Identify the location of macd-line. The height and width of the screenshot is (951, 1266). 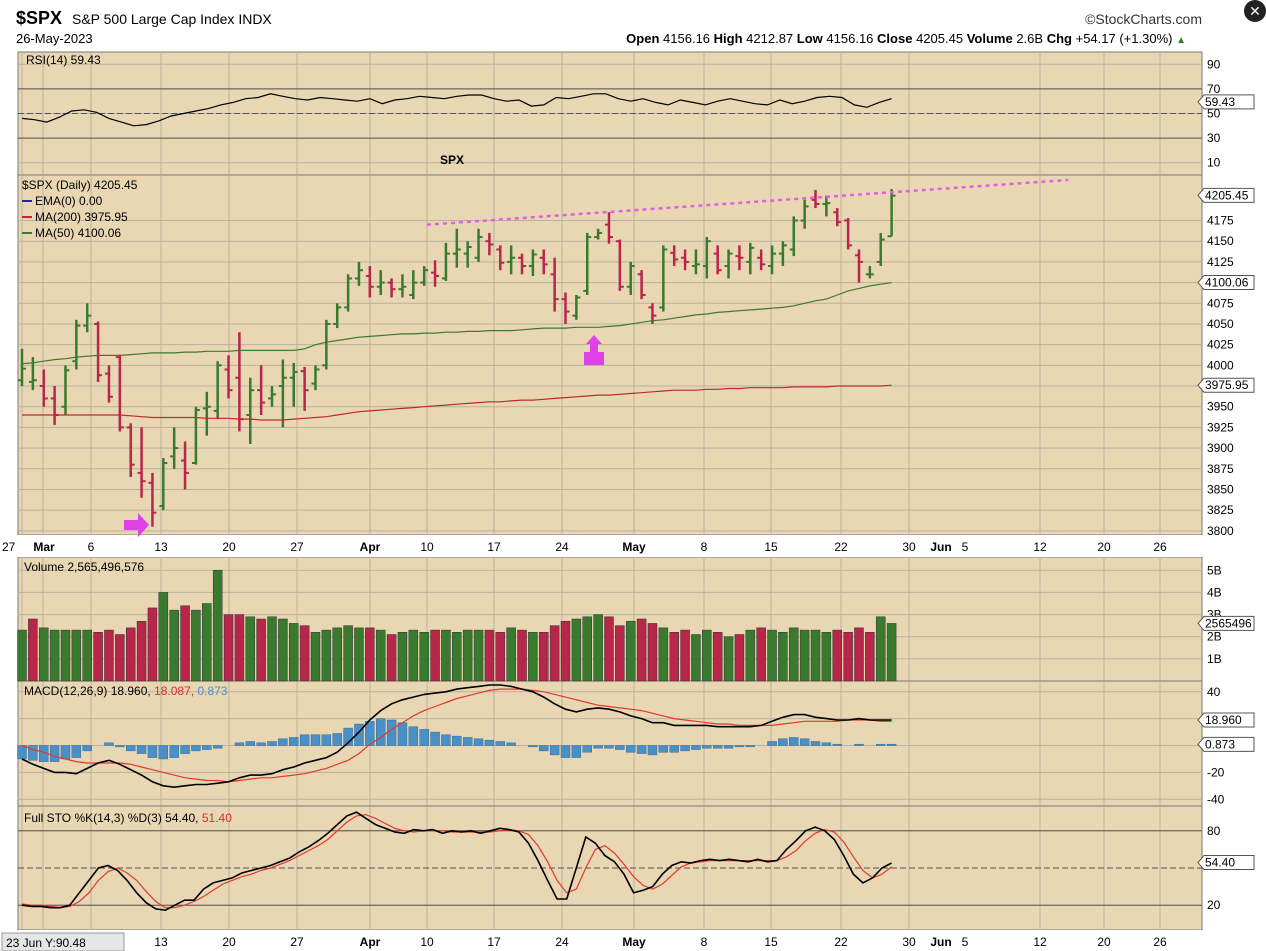
(456, 736).